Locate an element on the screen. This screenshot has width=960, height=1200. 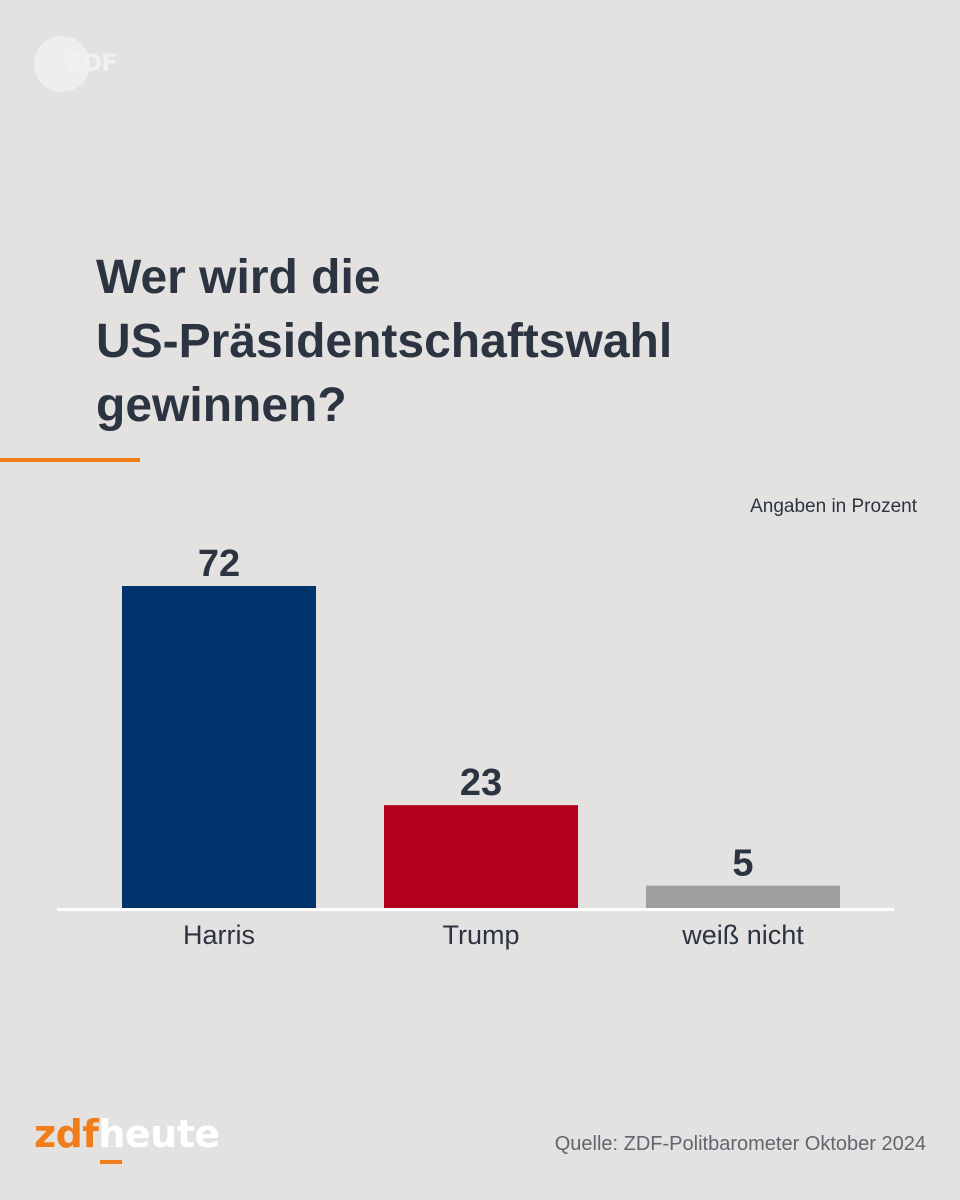
zdfheute-logo-heute: heute is located at coordinates (159, 1138).